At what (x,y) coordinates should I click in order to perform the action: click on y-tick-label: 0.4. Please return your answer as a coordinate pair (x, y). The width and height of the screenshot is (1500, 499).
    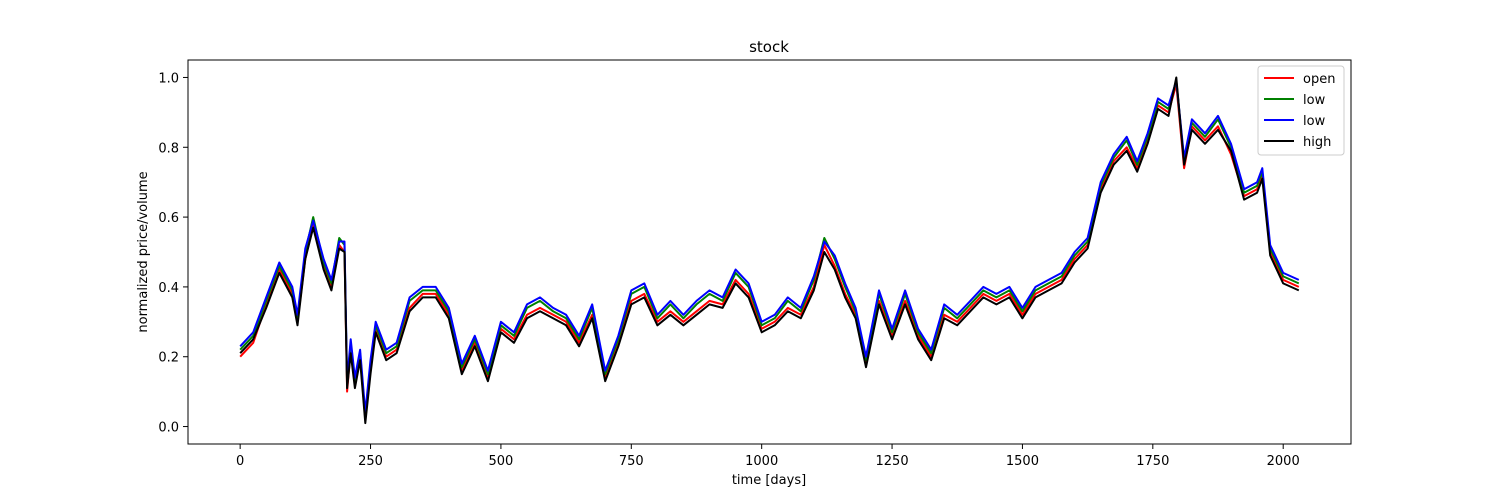
    Looking at the image, I should click on (168, 288).